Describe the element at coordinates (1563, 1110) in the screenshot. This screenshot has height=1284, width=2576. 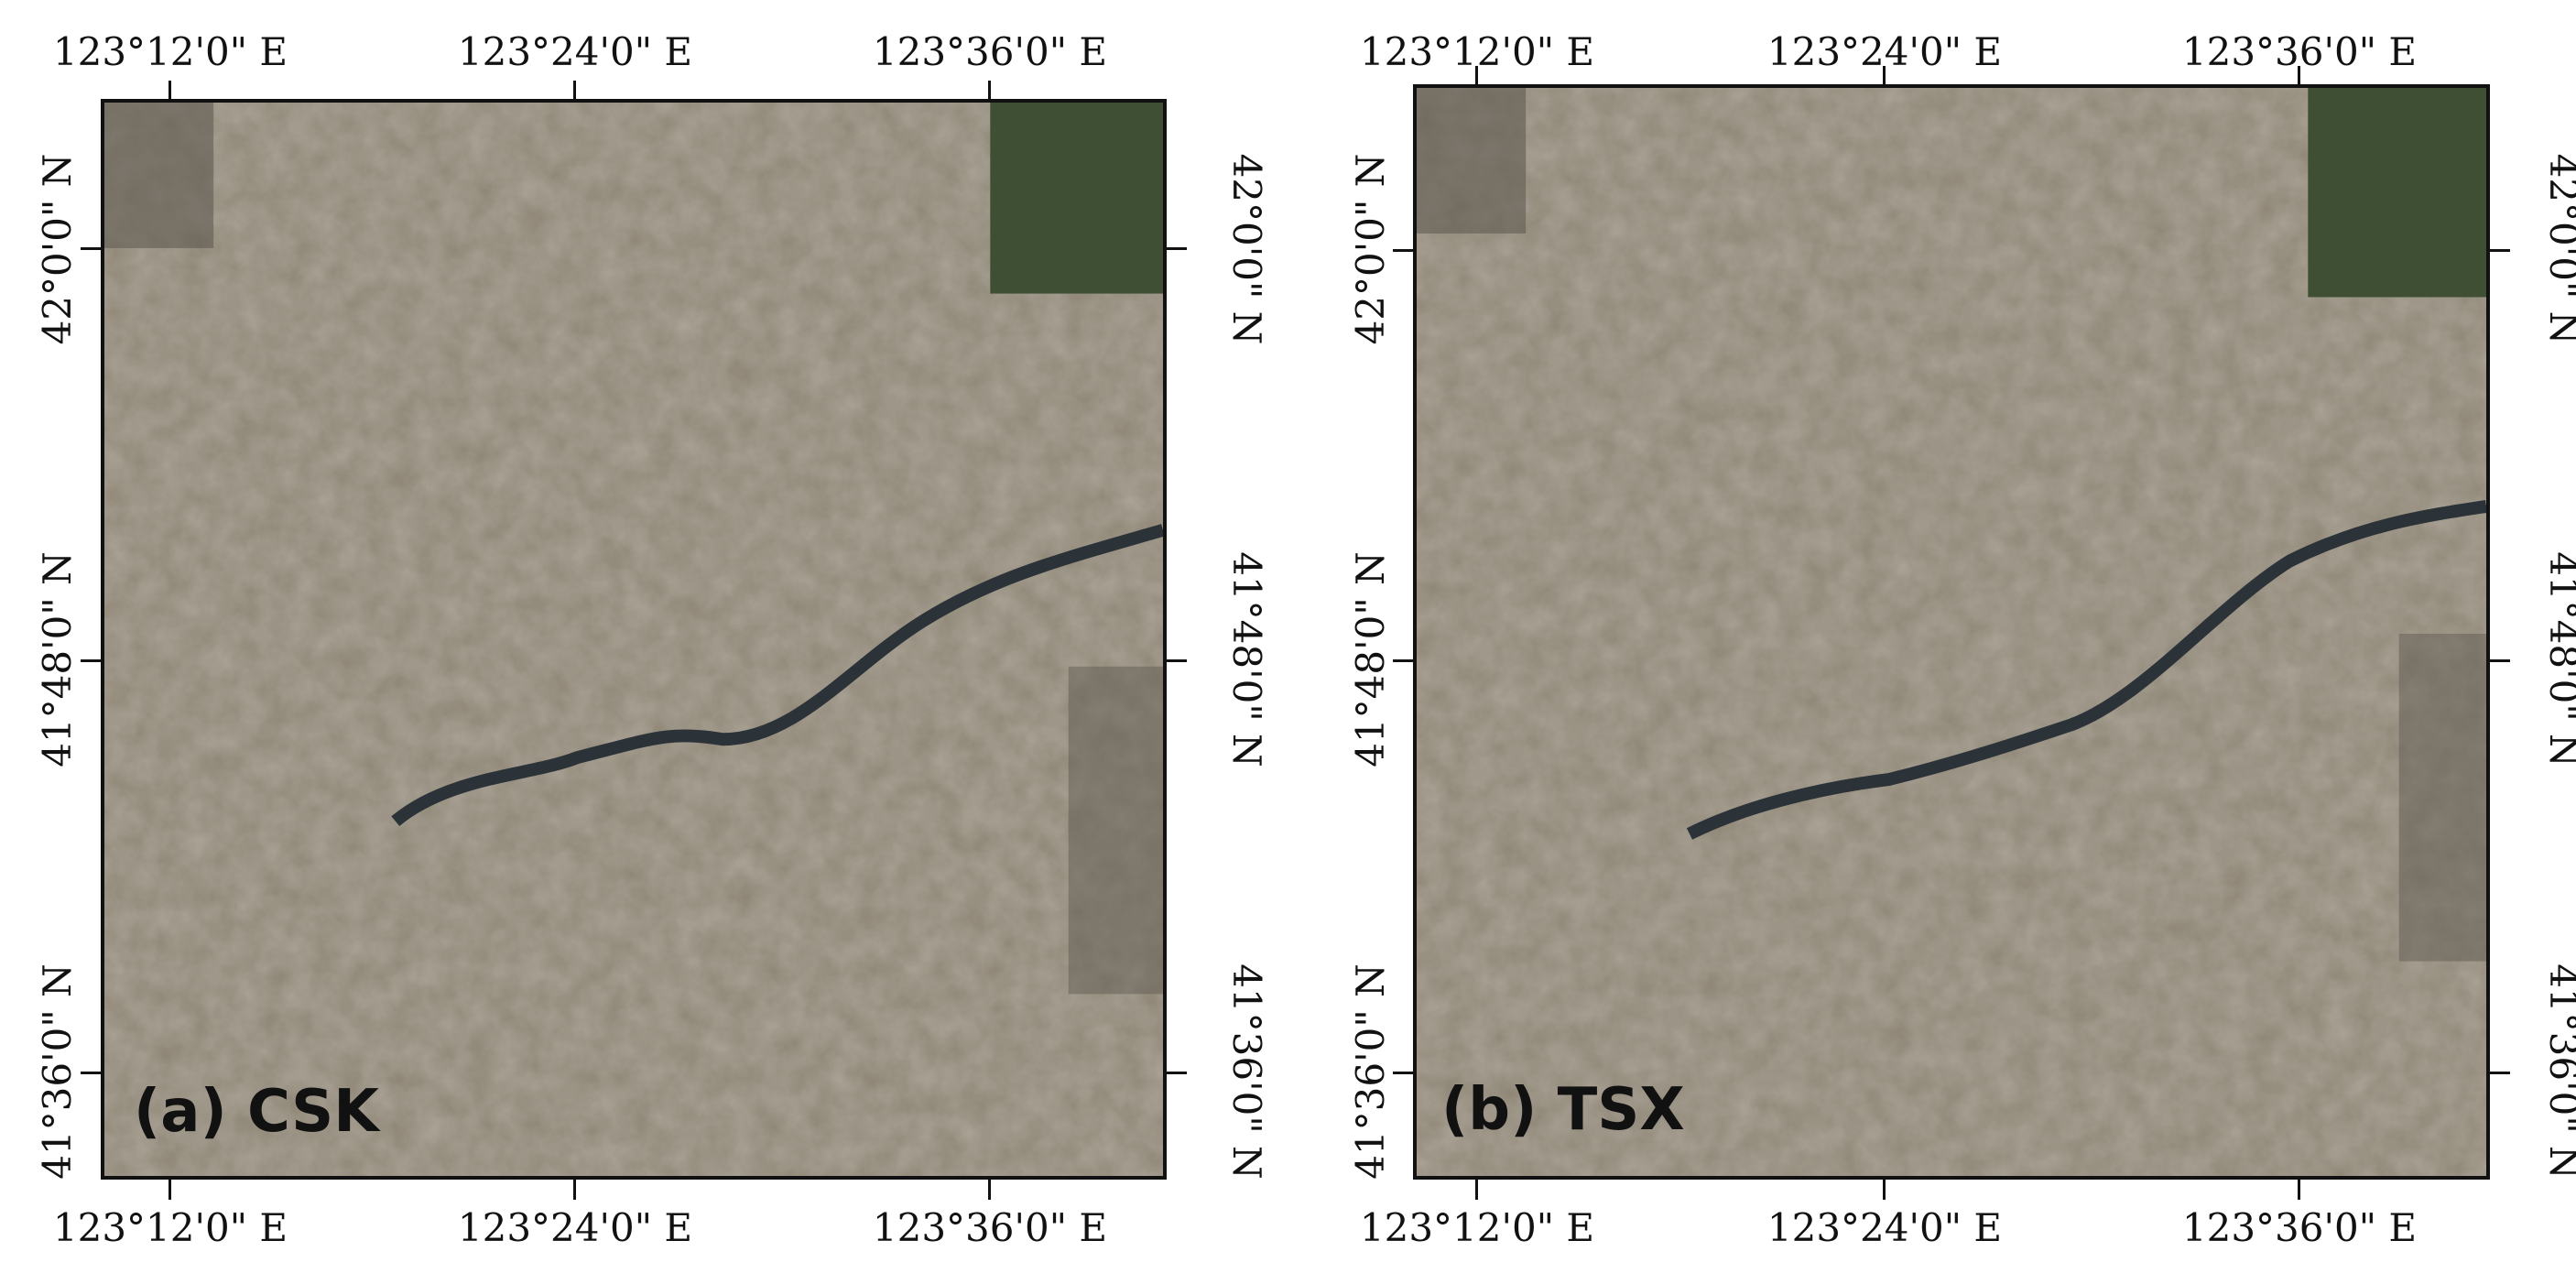
I see `panel-label: (b) TSX` at that location.